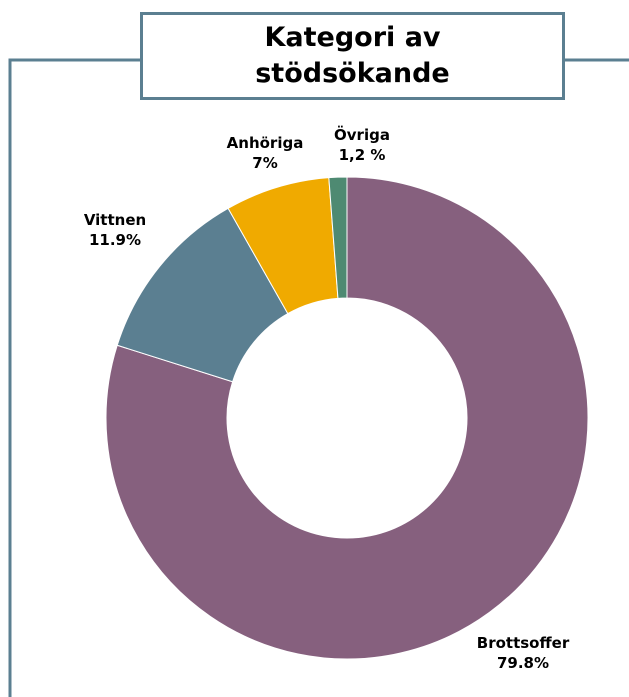  I want to click on category-label: Vittnen, so click(115, 220).